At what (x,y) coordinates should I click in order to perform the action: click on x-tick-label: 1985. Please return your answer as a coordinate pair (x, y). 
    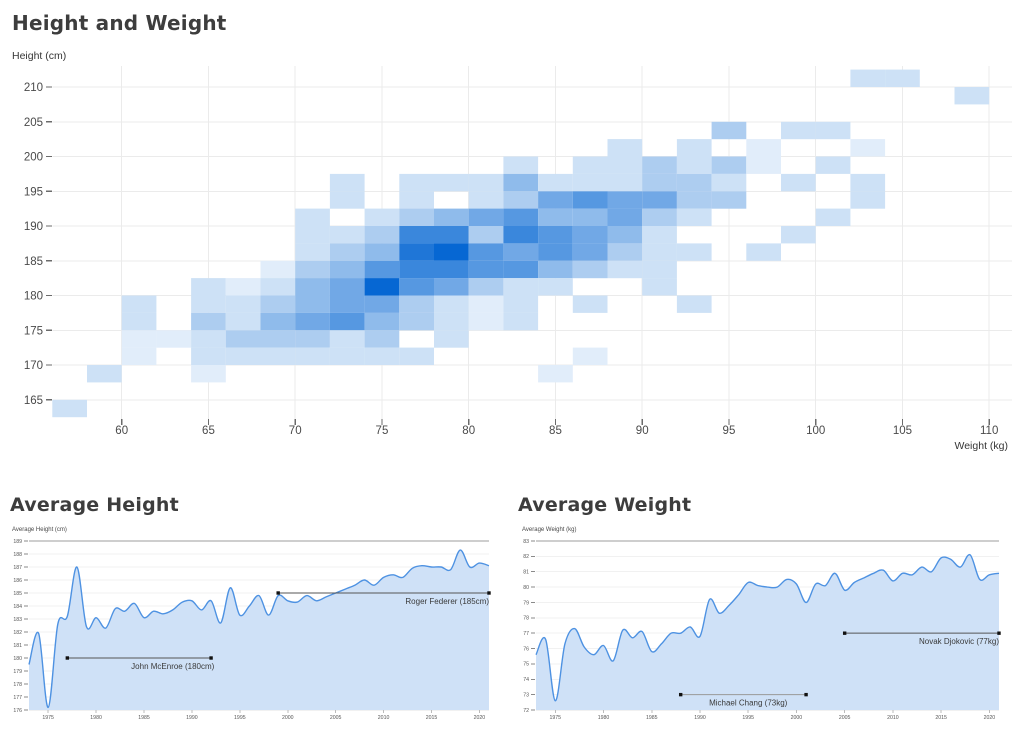
    Looking at the image, I should click on (652, 718).